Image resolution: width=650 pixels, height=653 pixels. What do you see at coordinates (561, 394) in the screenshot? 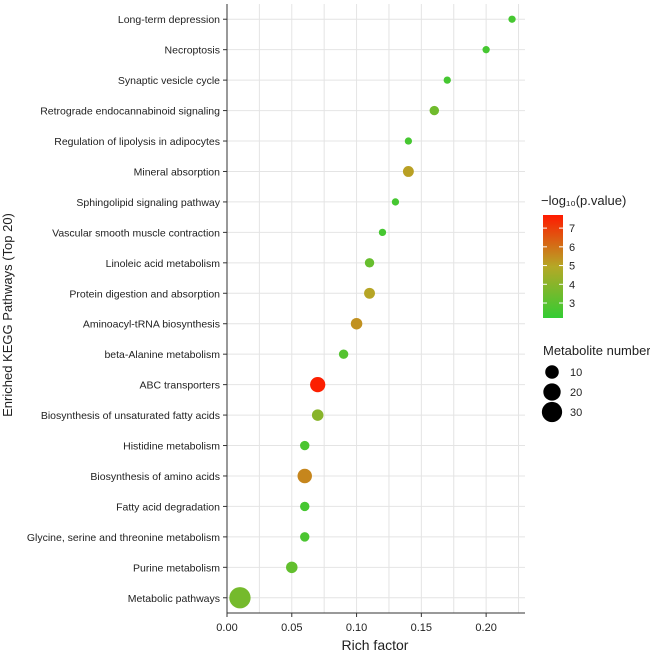
I see `size-legend-items: 10 20 30` at bounding box center [561, 394].